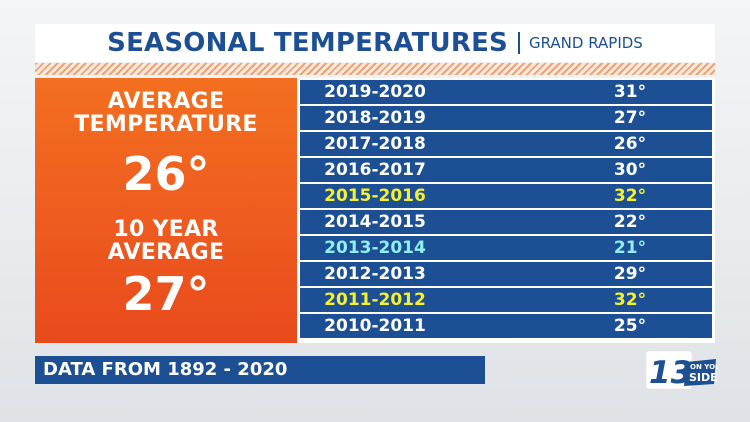 This screenshot has width=750, height=422. Describe the element at coordinates (375, 170) in the screenshot. I see `season-cell: 2016-2017` at that location.